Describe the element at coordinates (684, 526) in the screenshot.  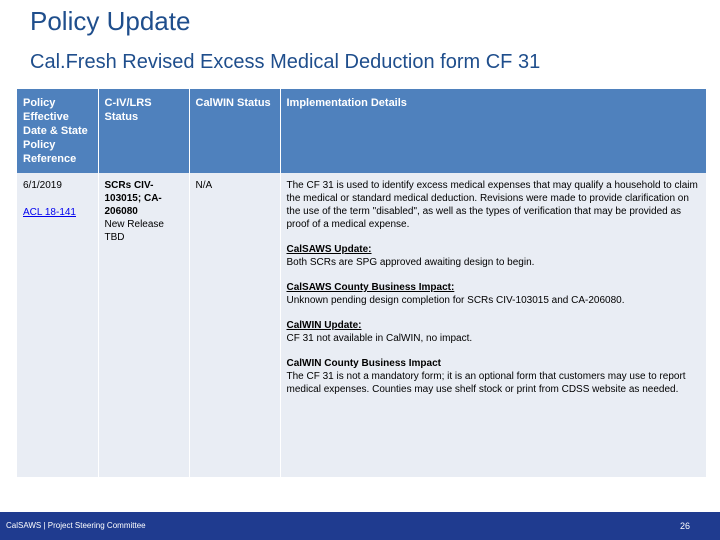
I see `page-number: 26` at that location.